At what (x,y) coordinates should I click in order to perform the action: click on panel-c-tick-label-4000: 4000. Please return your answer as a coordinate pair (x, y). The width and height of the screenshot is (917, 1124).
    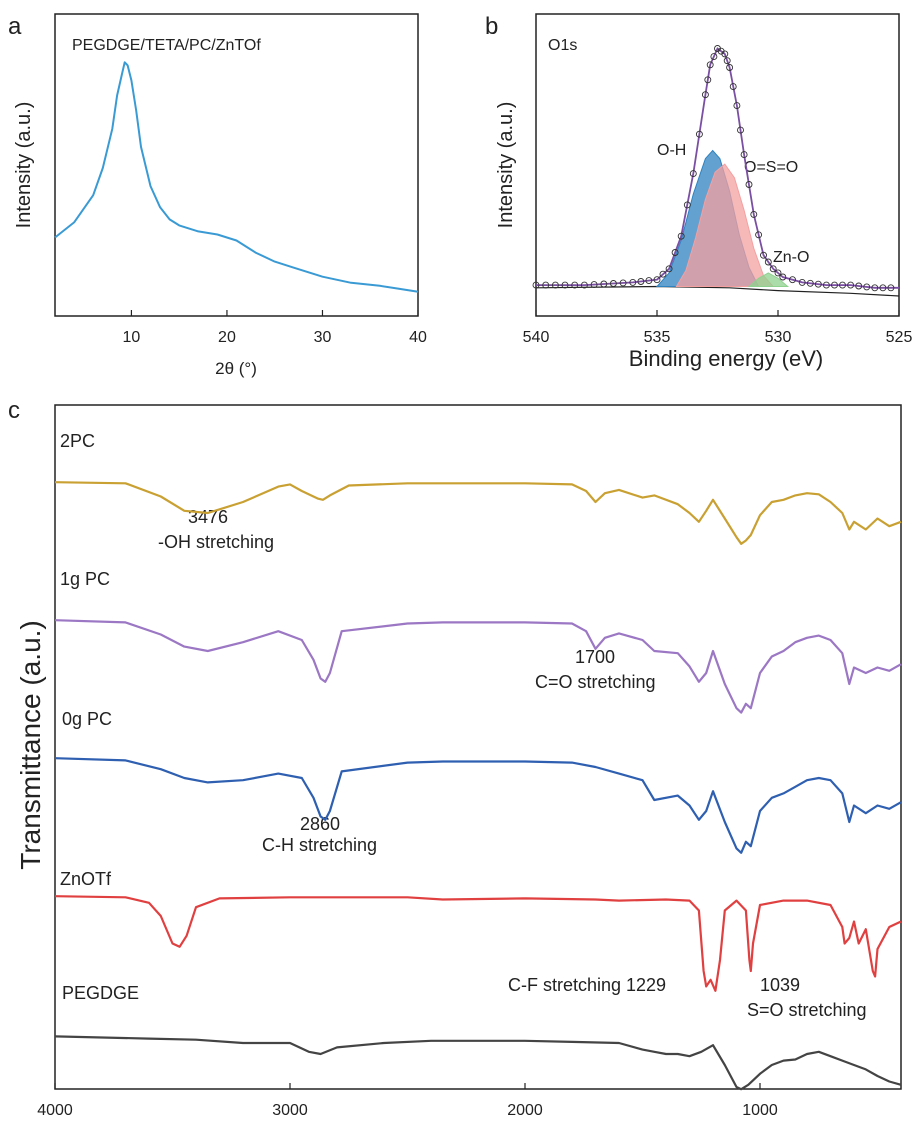
    Looking at the image, I should click on (55, 1110).